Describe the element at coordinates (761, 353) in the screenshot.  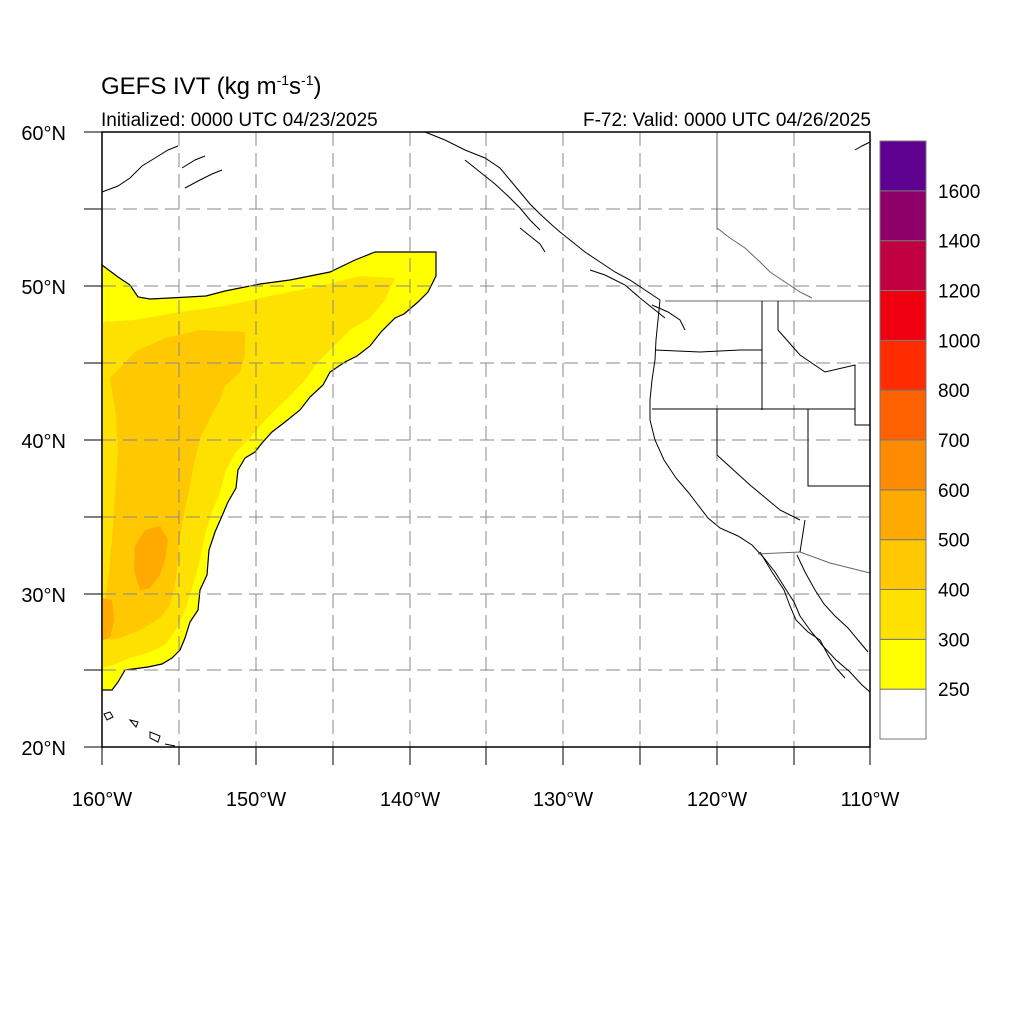
I see `political-boundaries` at that location.